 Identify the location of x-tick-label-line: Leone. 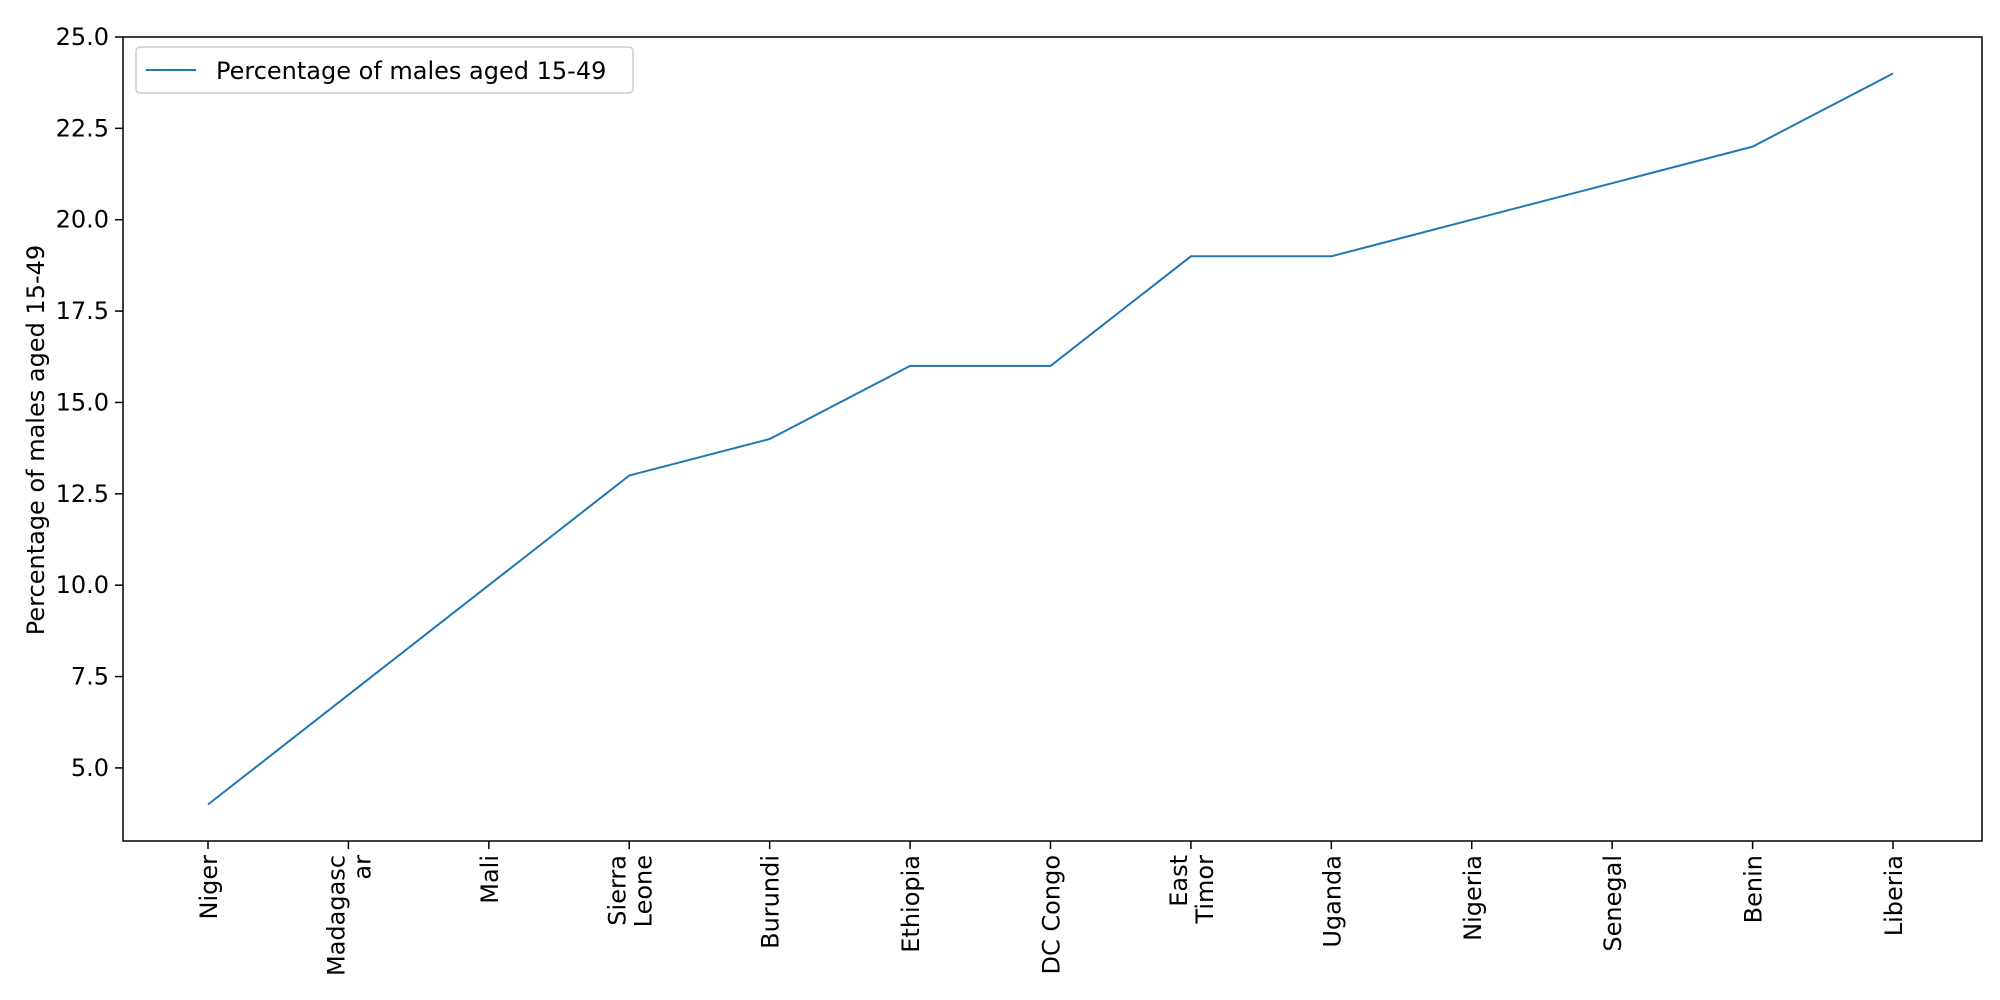
(643, 891).